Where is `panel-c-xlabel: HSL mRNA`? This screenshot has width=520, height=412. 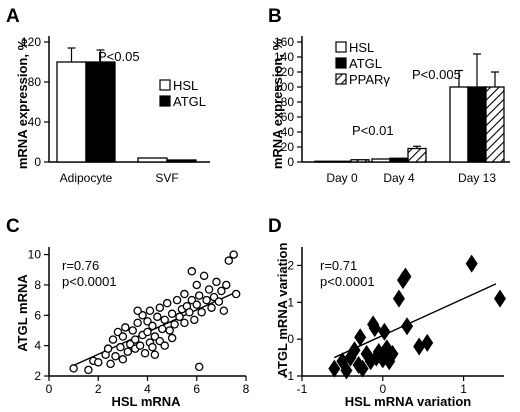
panel-c-xlabel: HSL mRNA is located at coordinates (146, 401).